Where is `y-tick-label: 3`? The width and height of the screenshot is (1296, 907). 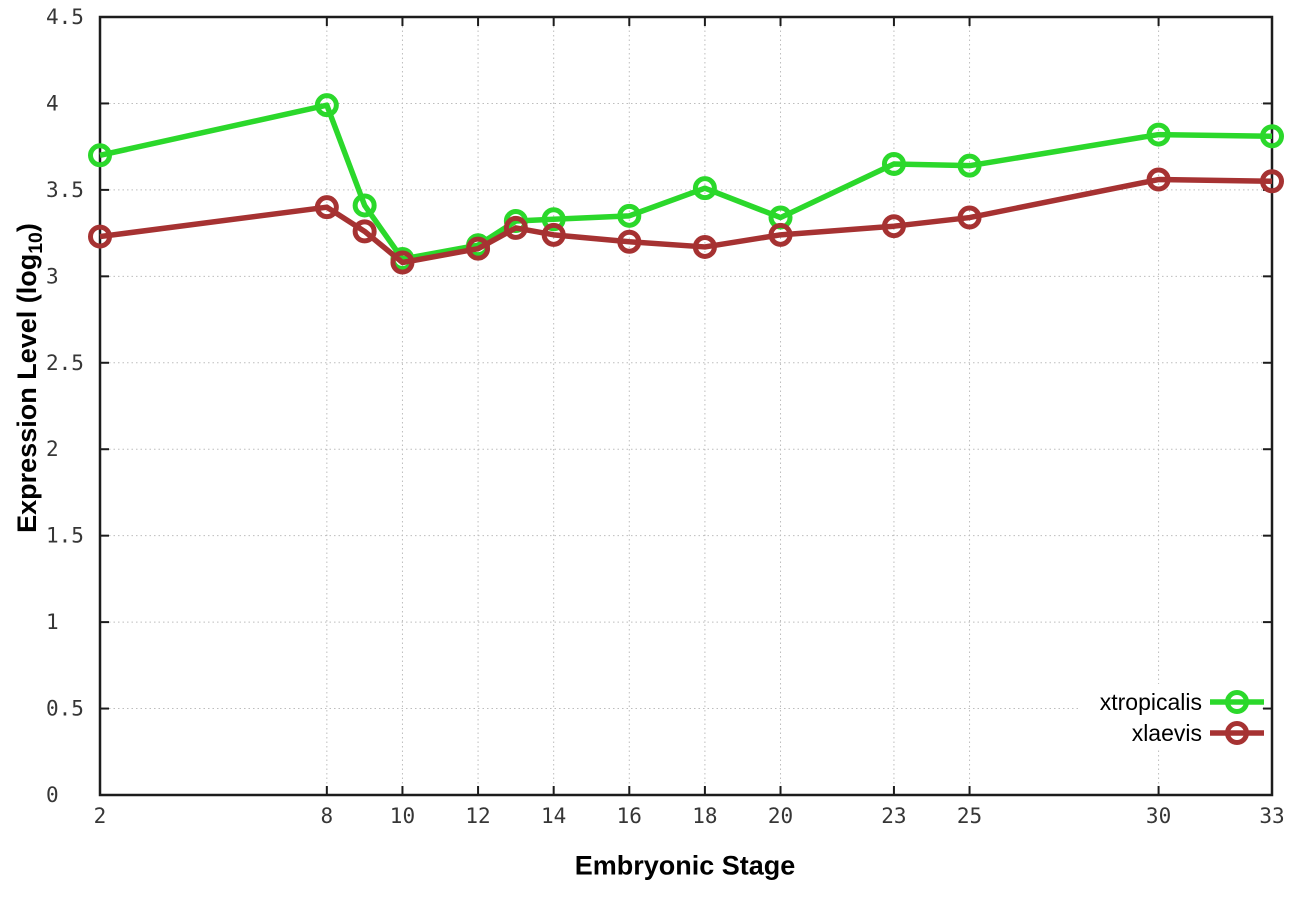 y-tick-label: 3 is located at coordinates (52, 276).